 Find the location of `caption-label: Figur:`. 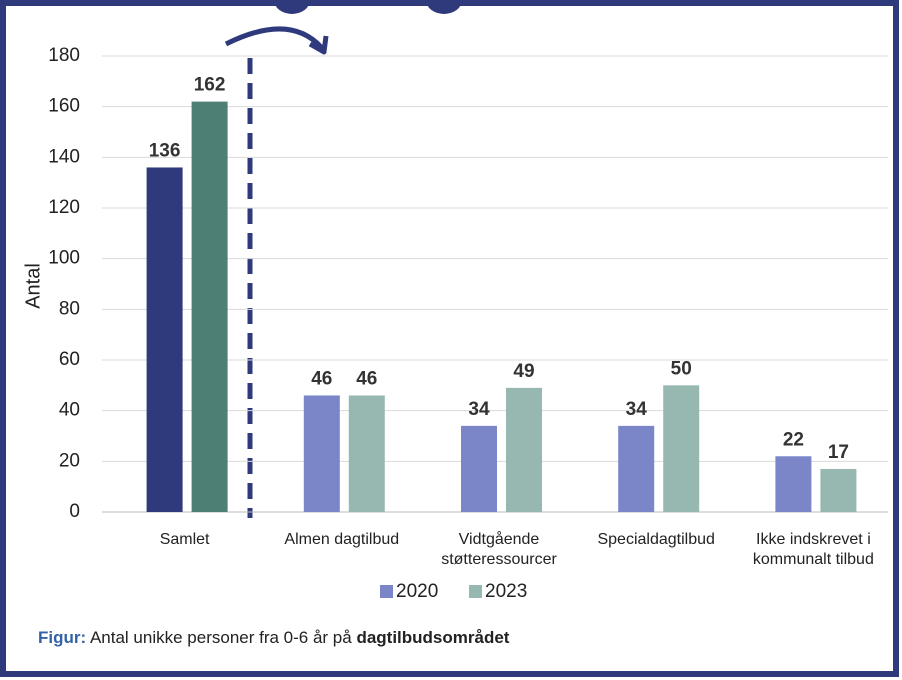

caption-label: Figur: is located at coordinates (62, 637).